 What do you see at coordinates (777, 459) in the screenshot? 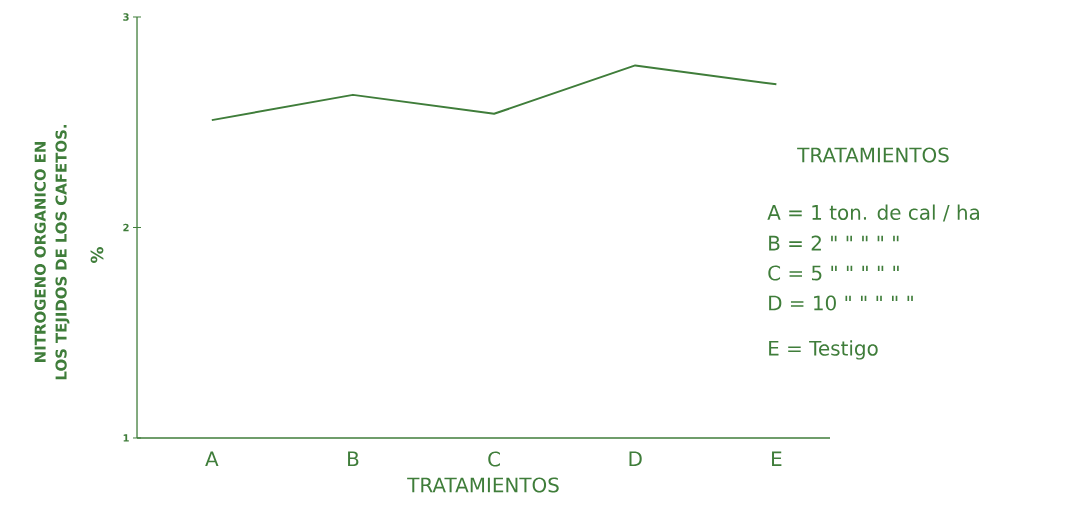
I see `x-tick-label: E` at bounding box center [777, 459].